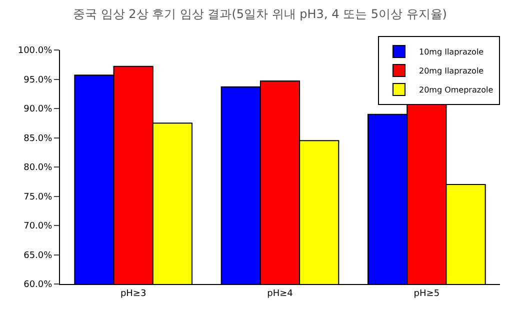 The height and width of the screenshot is (324, 520). Describe the element at coordinates (427, 293) in the screenshot. I see `x-tick-label: pH≥5` at that location.